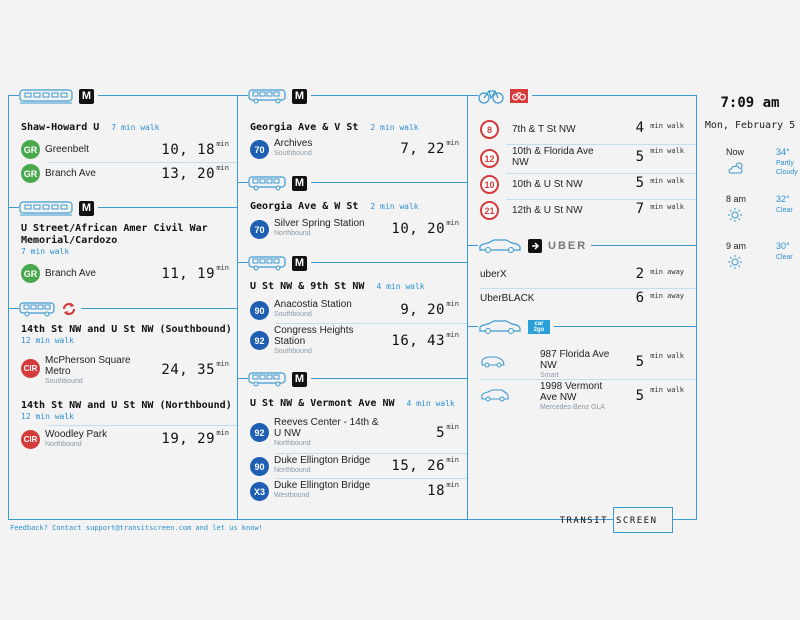 Image resolution: width=800 pixels, height=620 pixels. Describe the element at coordinates (750, 103) in the screenshot. I see `clock-time: 7:09 am` at that location.